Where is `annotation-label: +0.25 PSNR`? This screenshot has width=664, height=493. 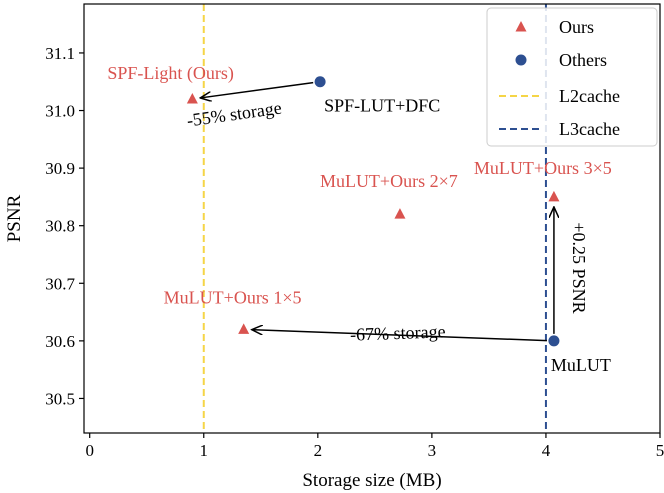 annotation-label: +0.25 PSNR is located at coordinates (579, 267).